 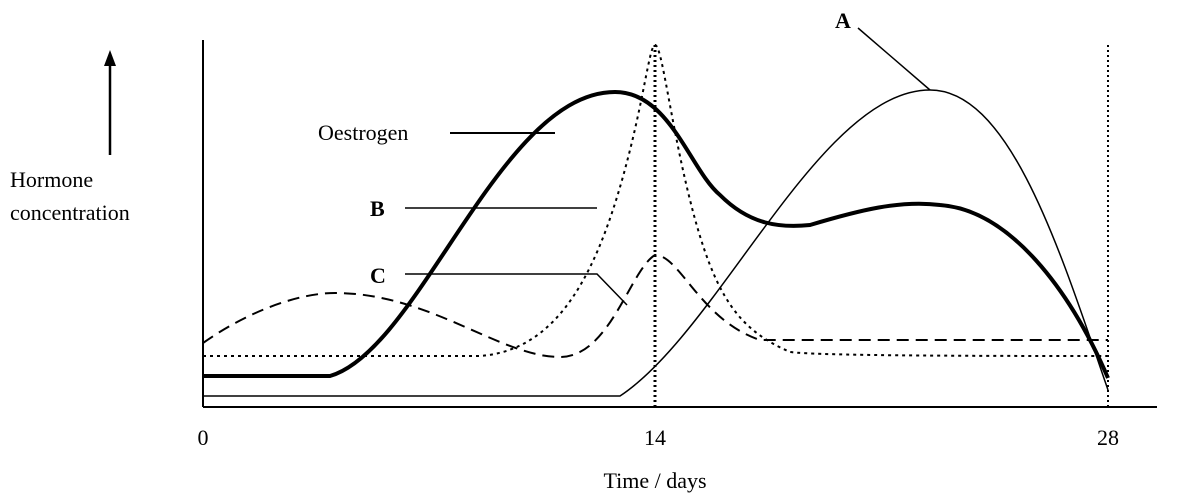 What do you see at coordinates (378, 275) in the screenshot?
I see `curve-label: C` at bounding box center [378, 275].